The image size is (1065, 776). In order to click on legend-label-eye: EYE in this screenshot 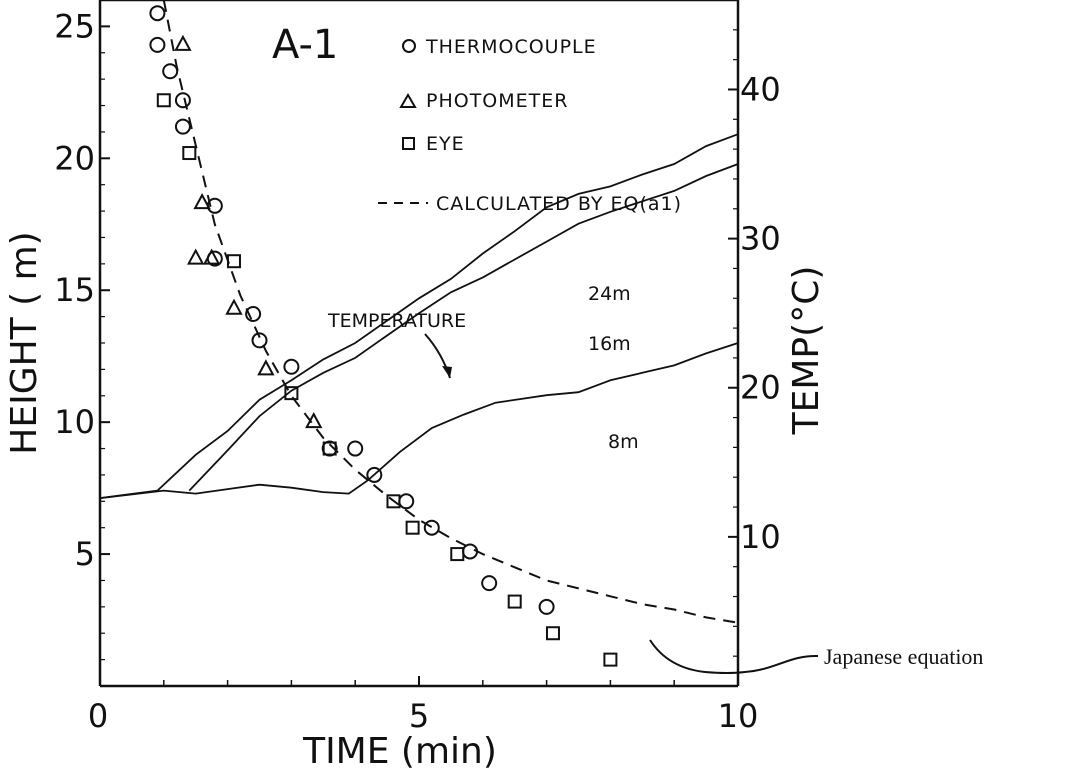, I will do `click(445, 144)`.